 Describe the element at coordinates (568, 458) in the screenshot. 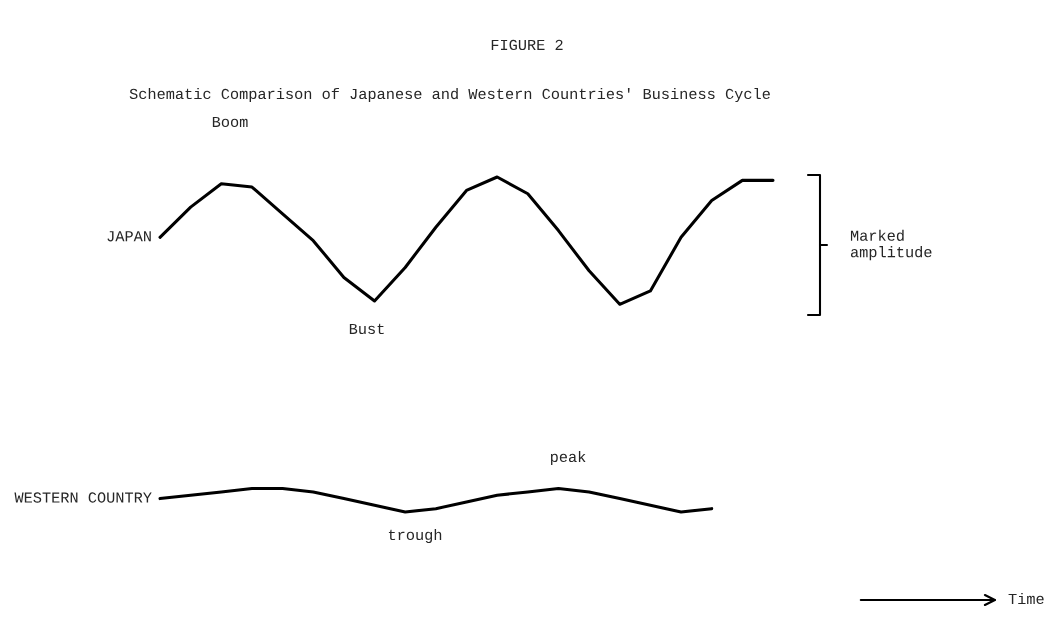

I see `annotation: peak` at that location.